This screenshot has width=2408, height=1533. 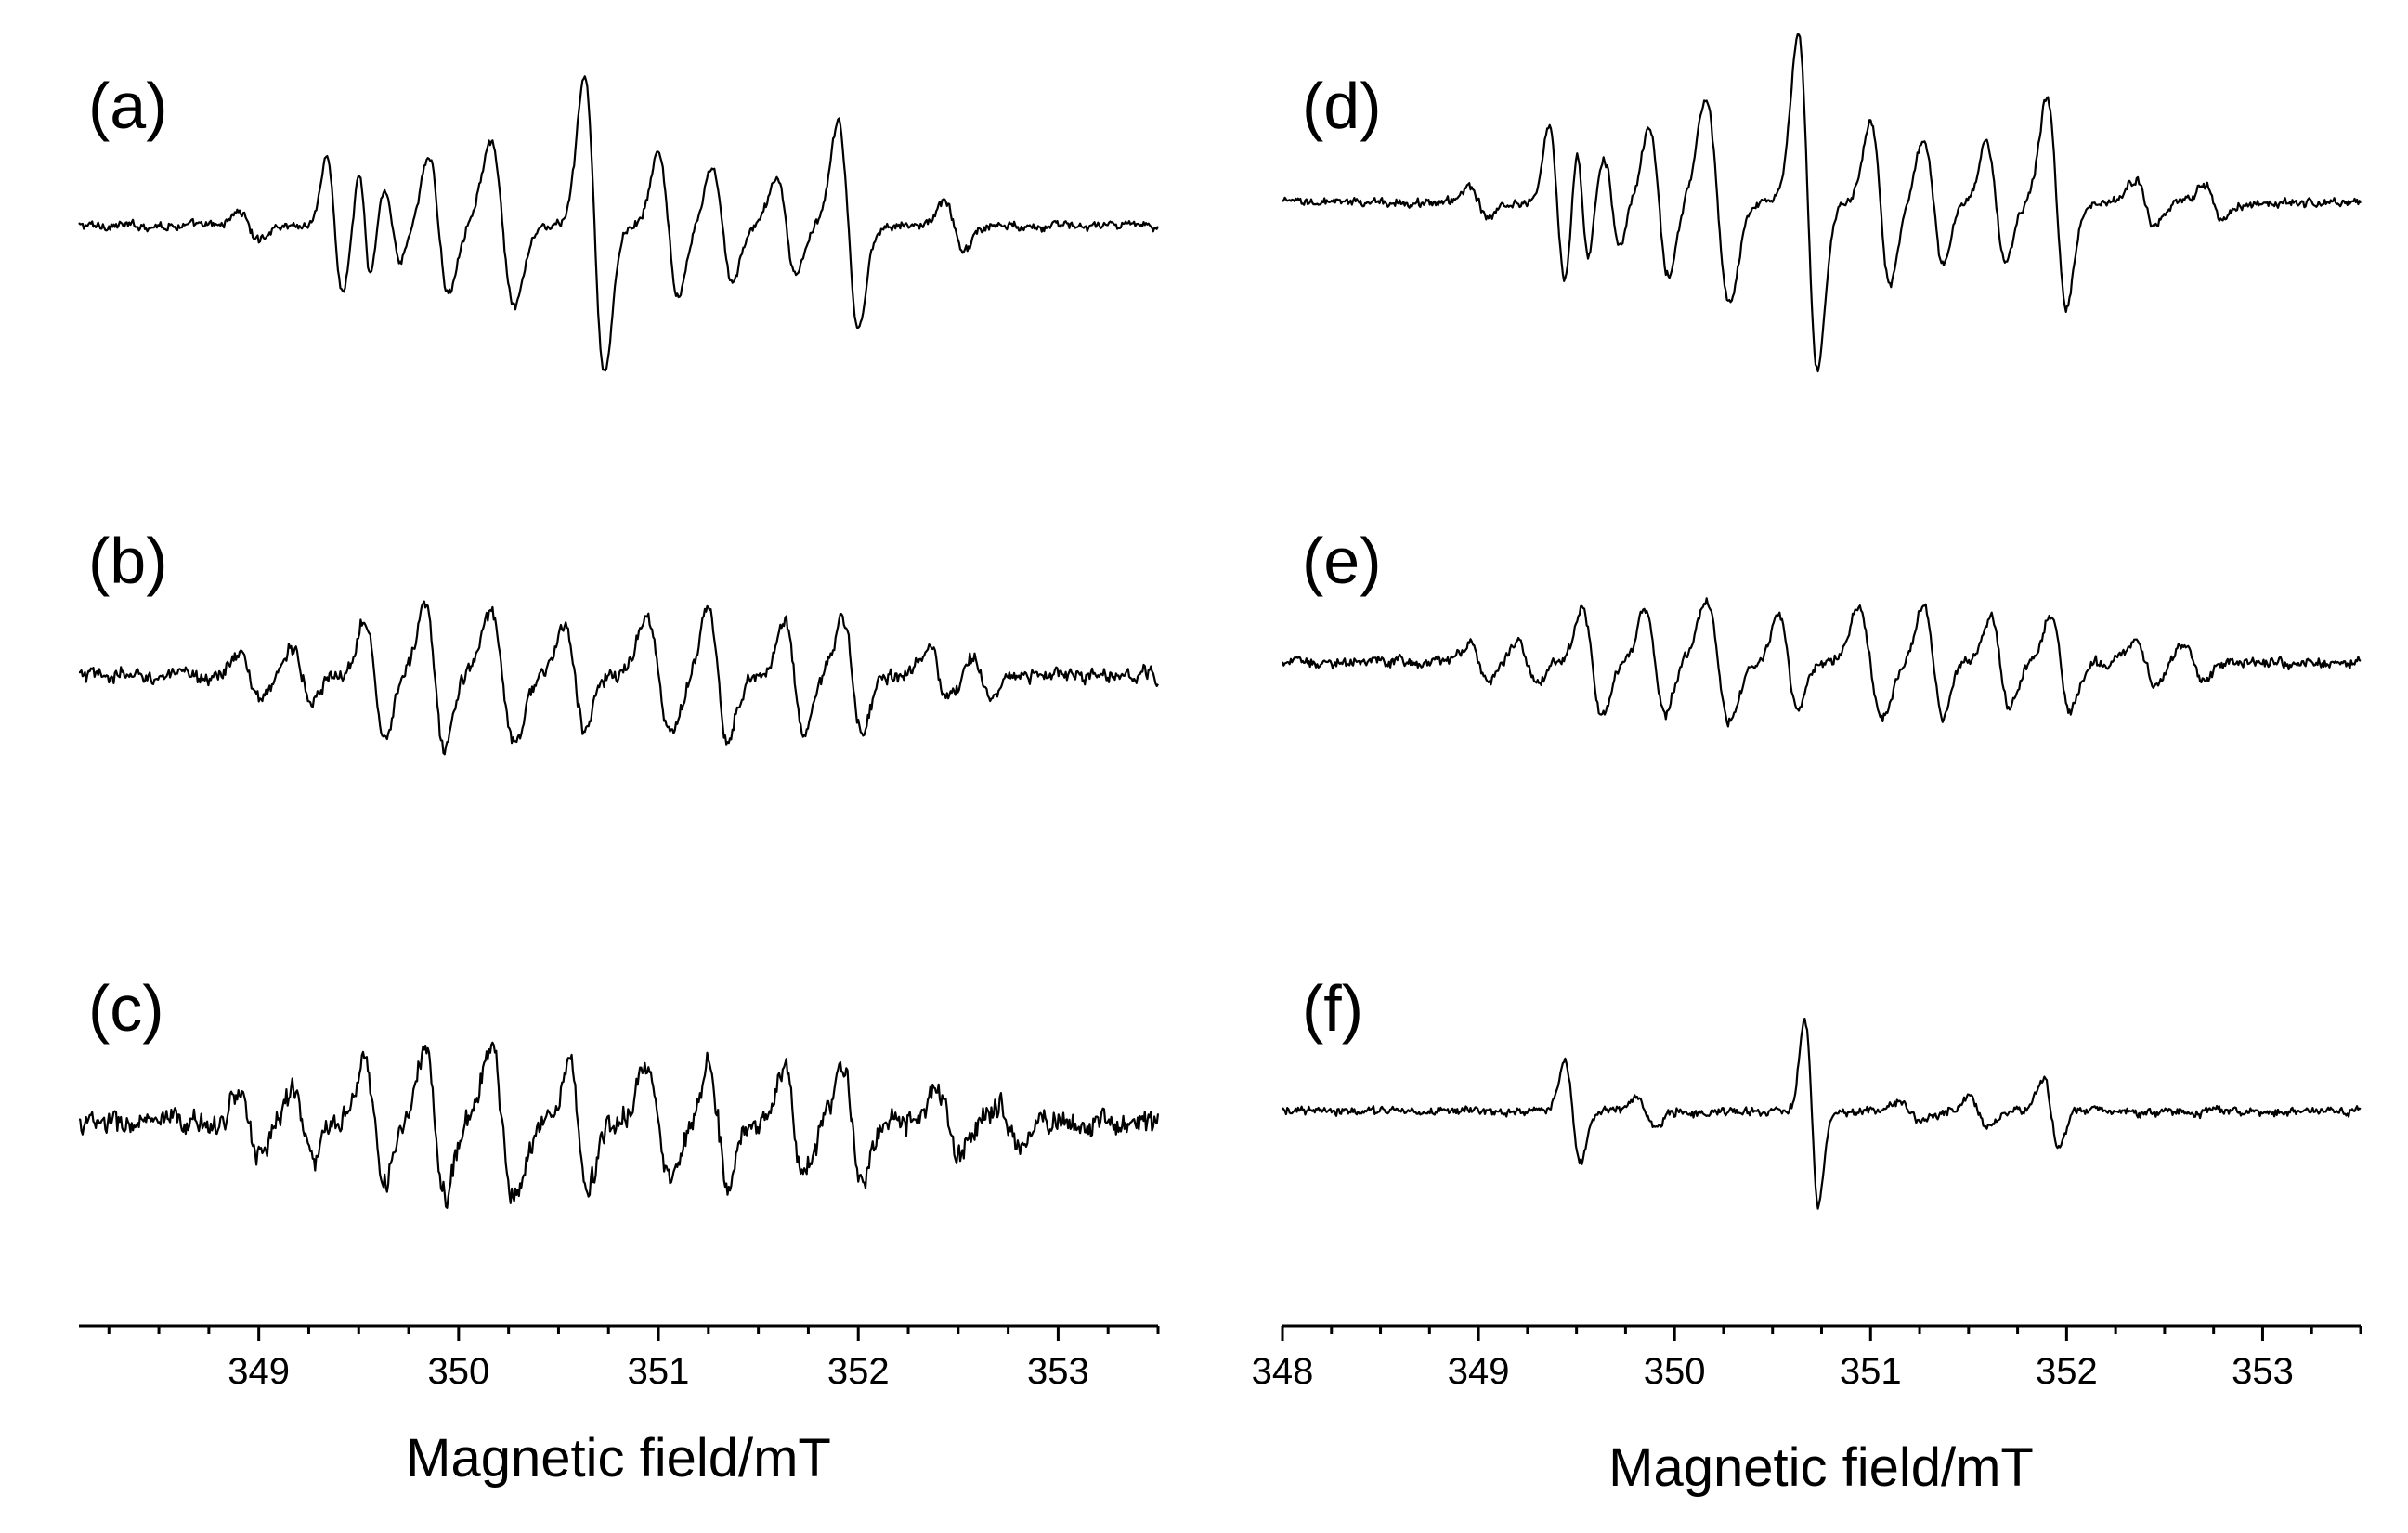 What do you see at coordinates (1342, 561) in the screenshot?
I see `panel-e-label: (e)` at bounding box center [1342, 561].